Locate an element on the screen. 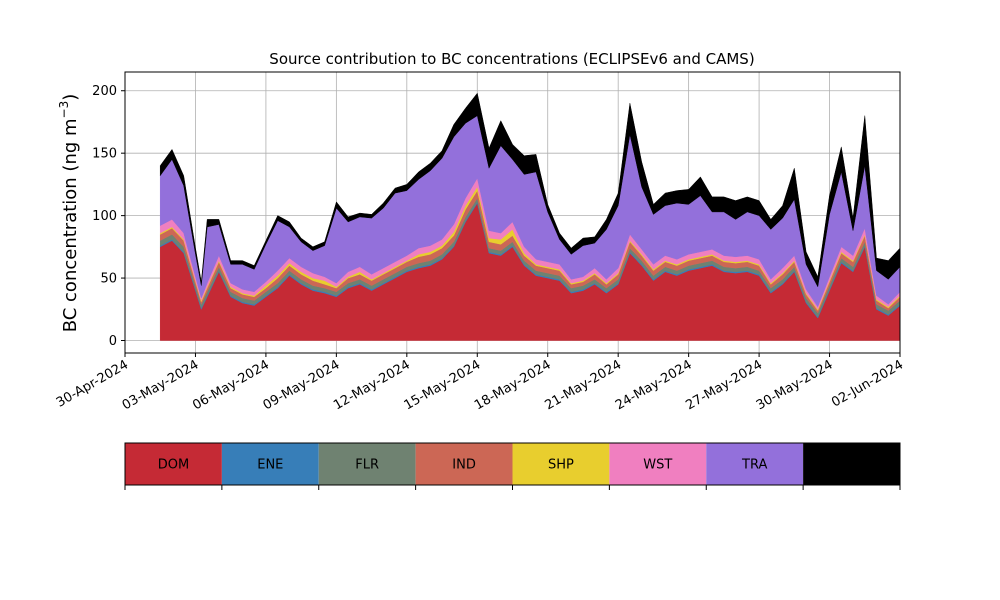  y-tick-label: 0 is located at coordinates (113, 341).